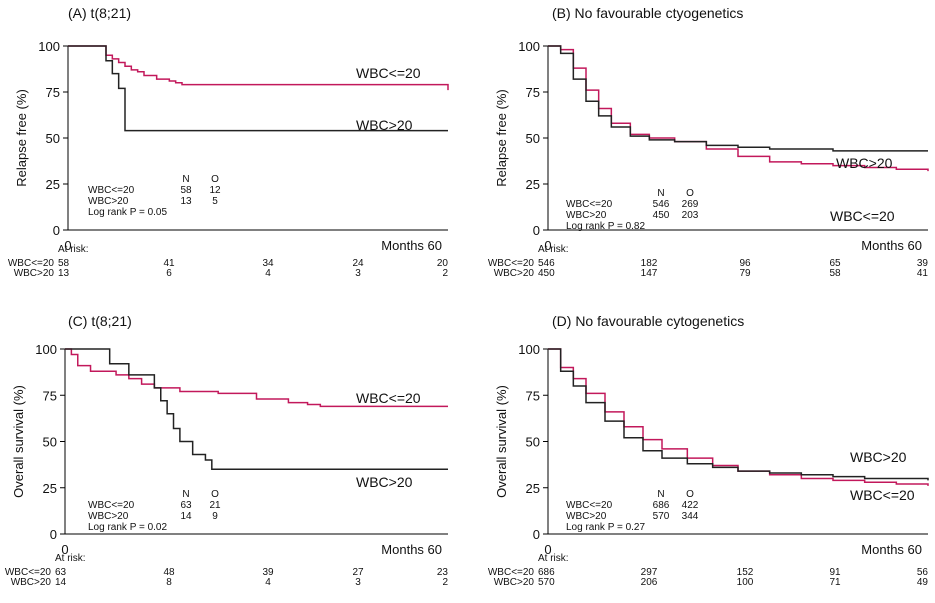 Image resolution: width=935 pixels, height=603 pixels. I want to click on stats-n: 570, so click(661, 516).